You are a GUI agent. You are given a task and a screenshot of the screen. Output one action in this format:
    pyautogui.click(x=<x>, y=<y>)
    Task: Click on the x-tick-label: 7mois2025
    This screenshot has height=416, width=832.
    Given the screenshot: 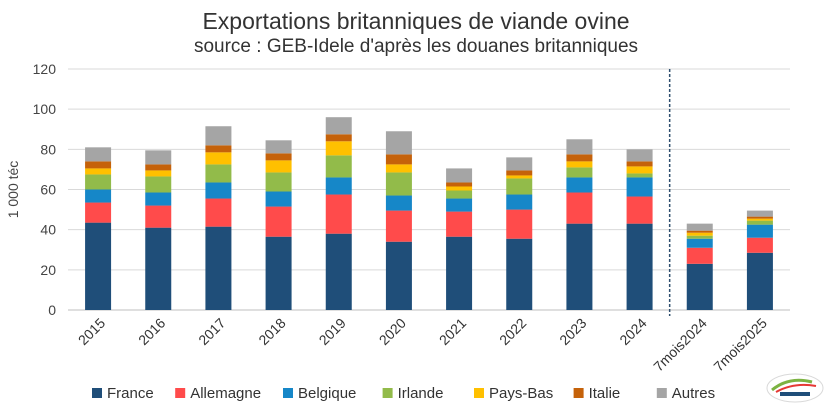 What is the action you would take?
    pyautogui.click(x=740, y=345)
    